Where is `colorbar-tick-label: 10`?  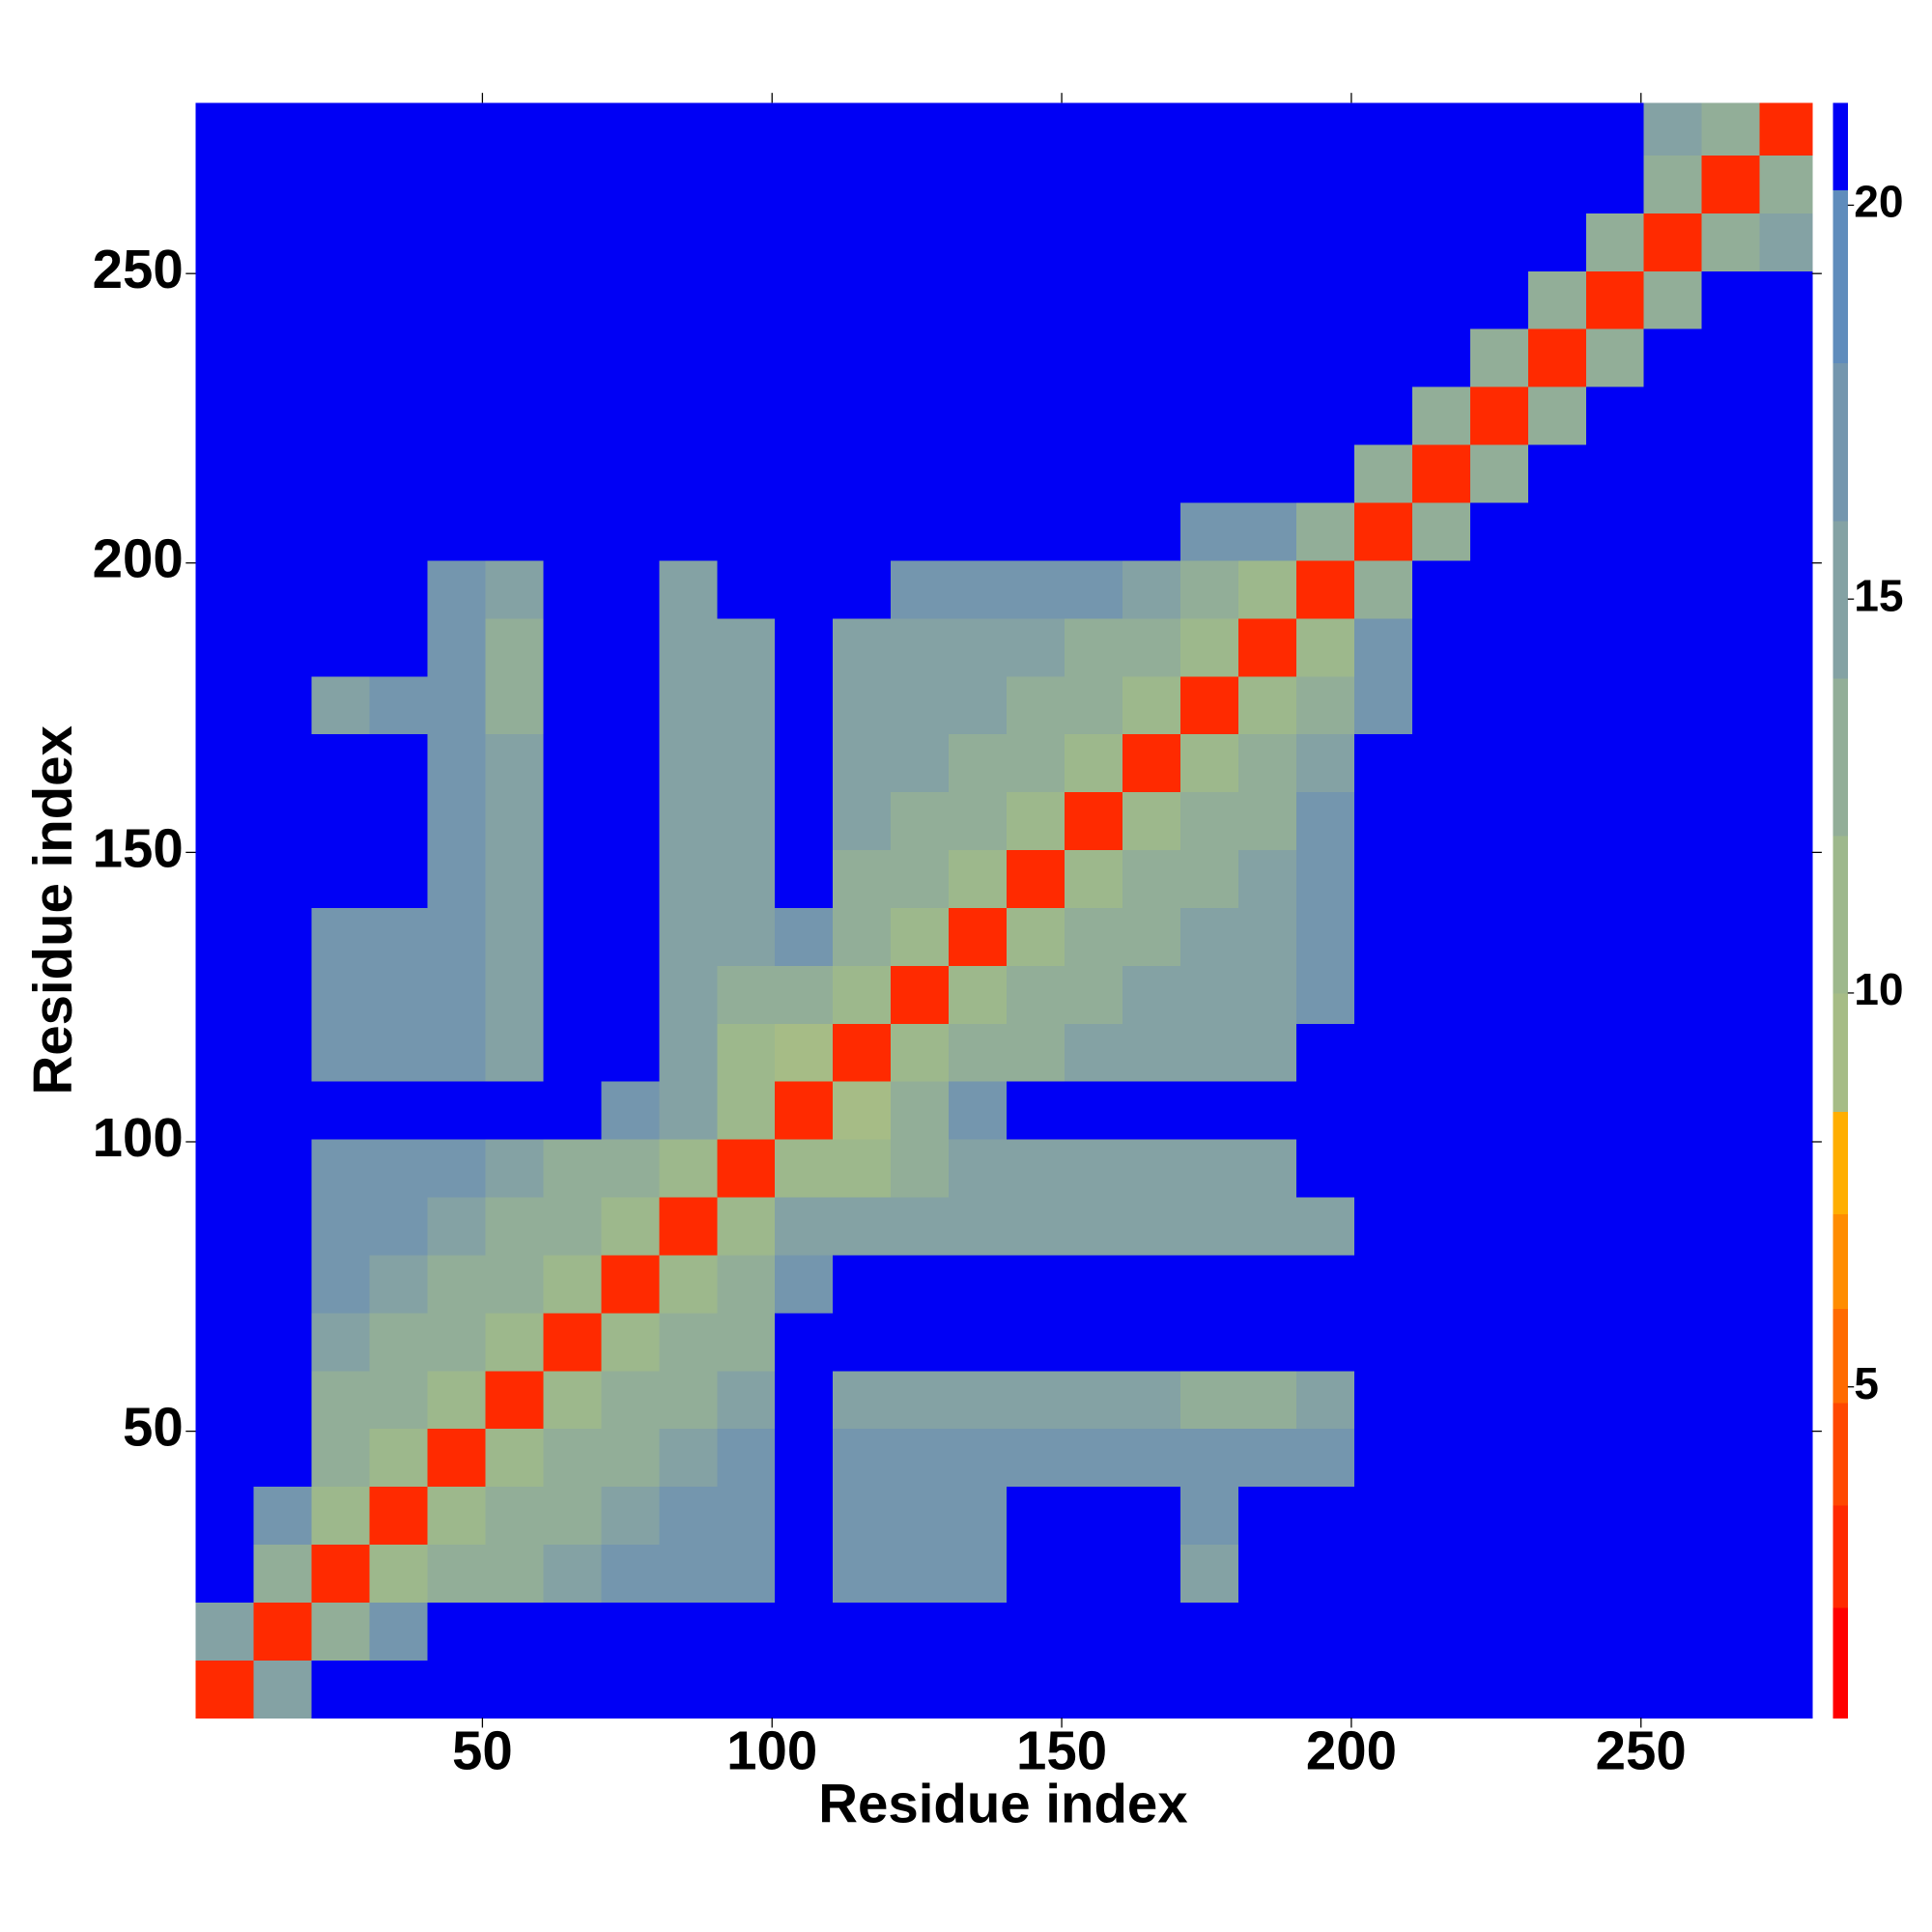
colorbar-tick-label: 10 is located at coordinates (1878, 989).